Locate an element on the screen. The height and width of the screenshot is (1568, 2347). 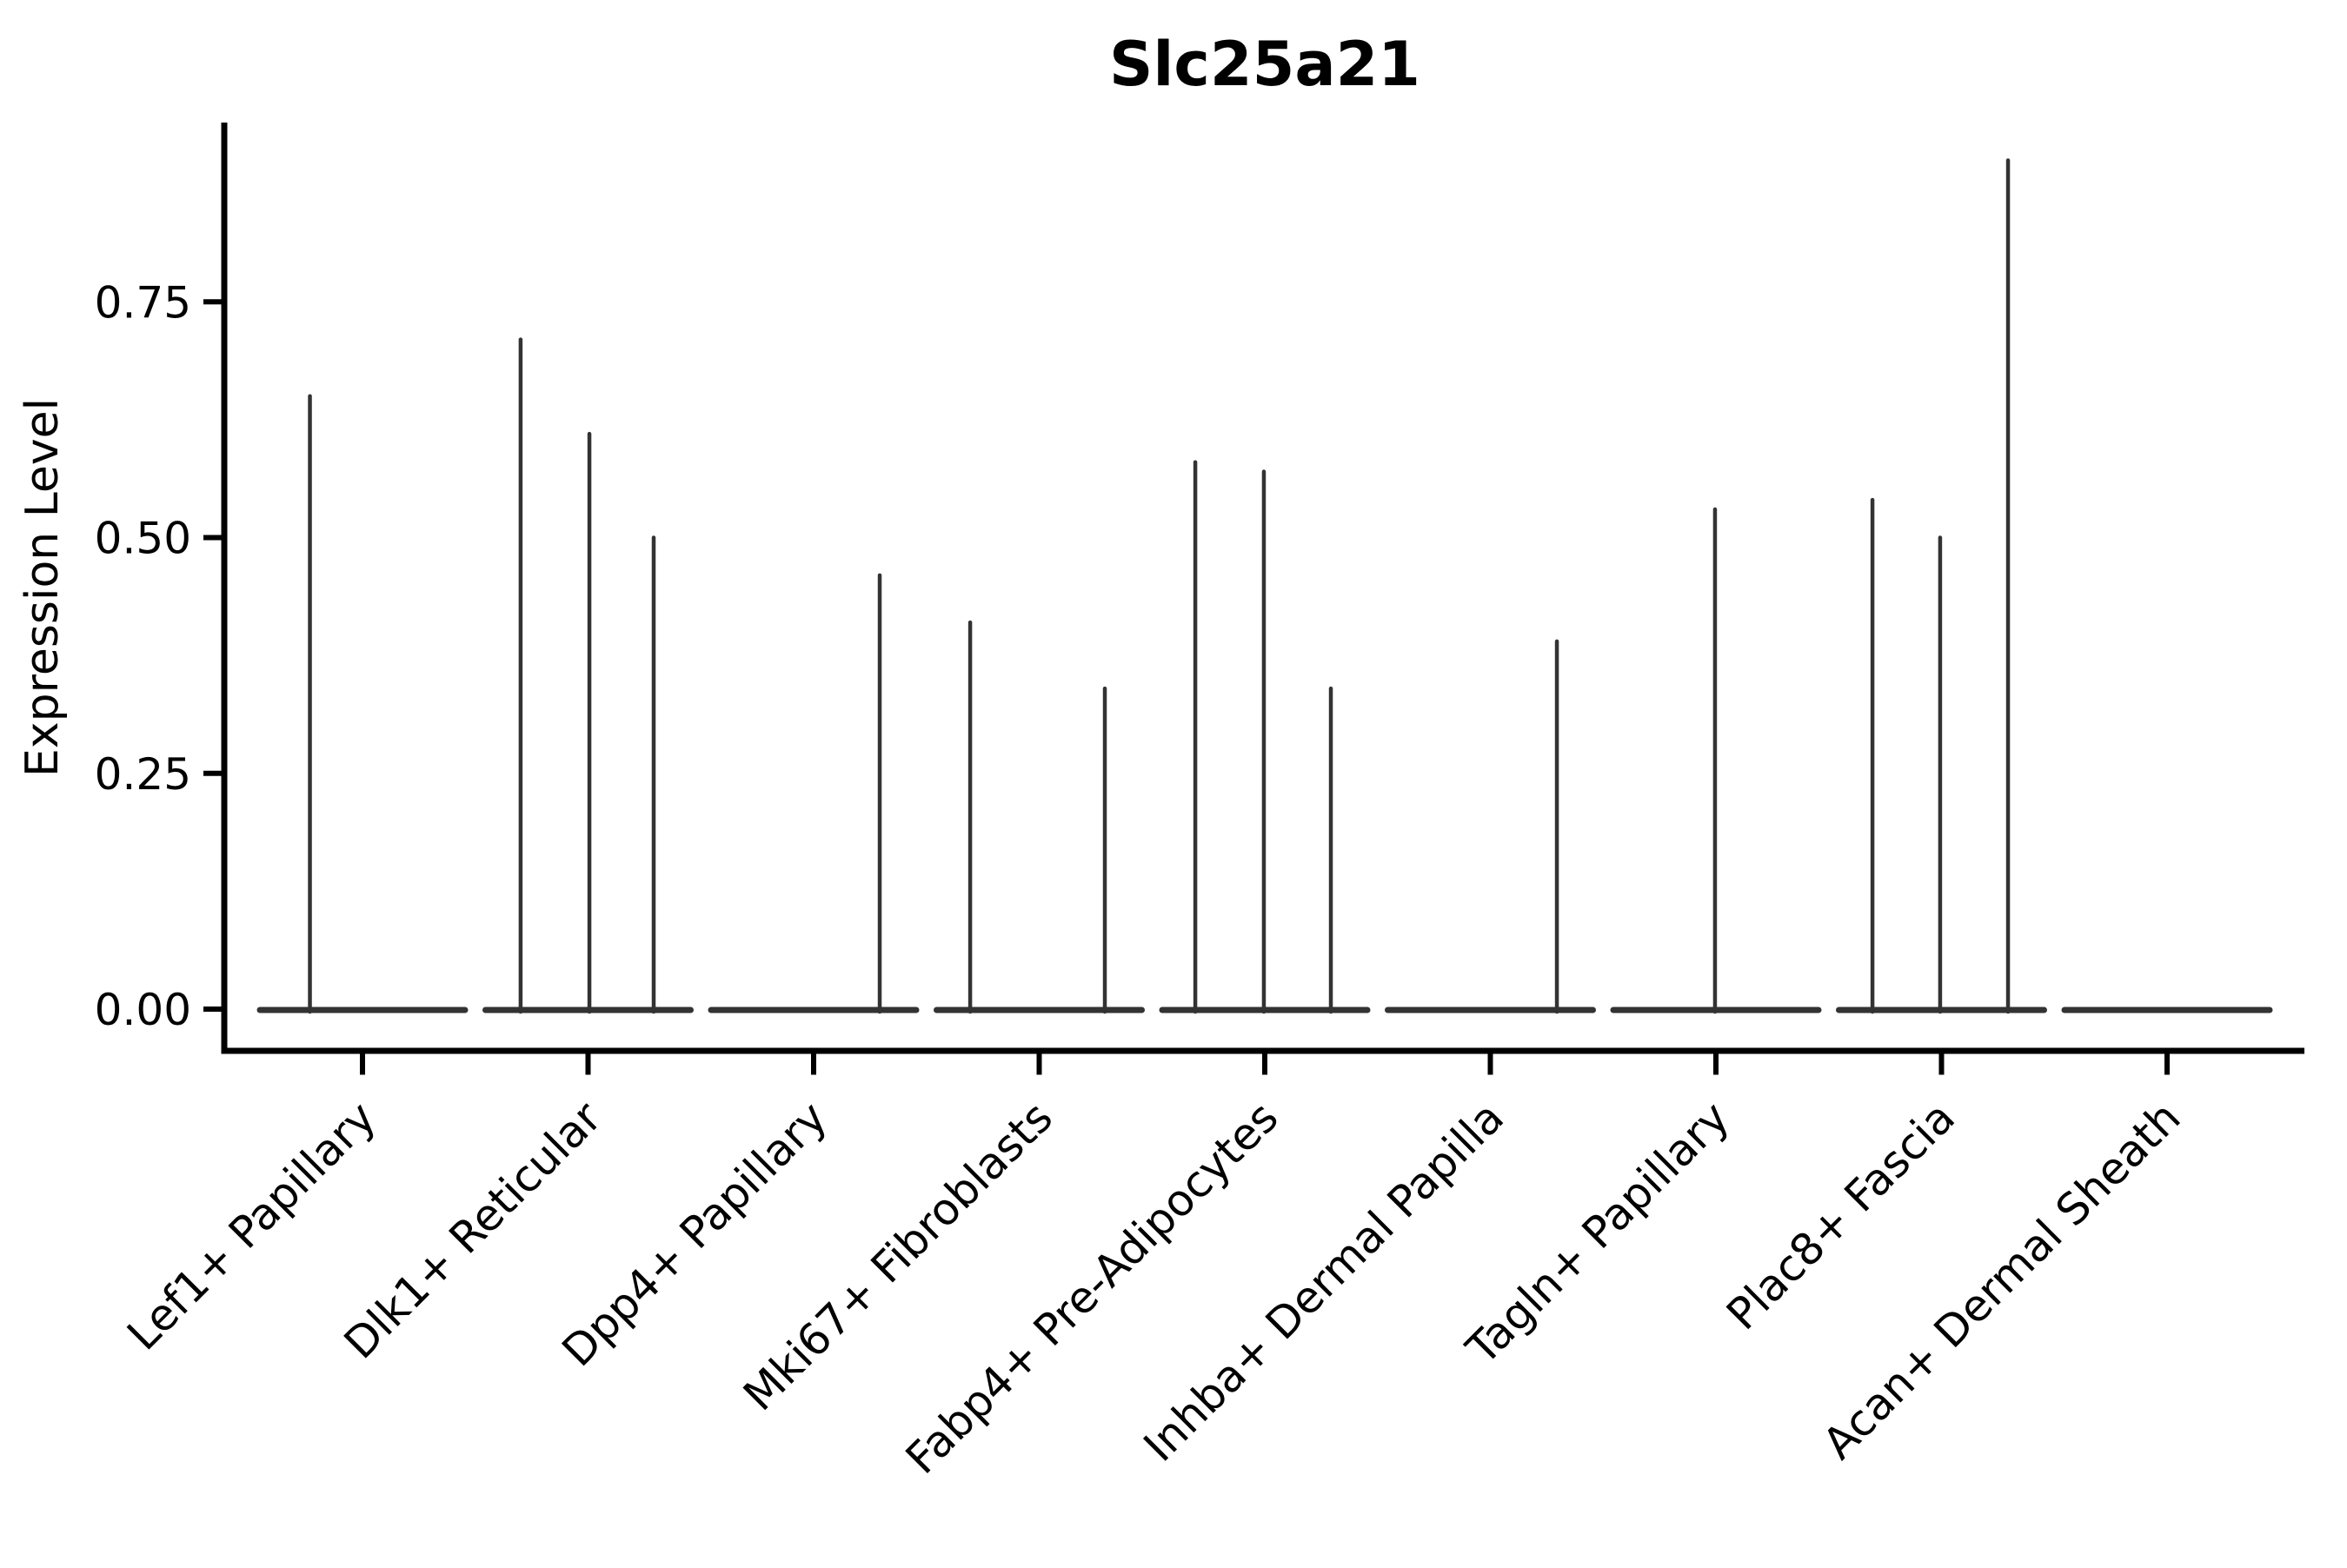
y-tick-label: 0.50 is located at coordinates (143, 539).